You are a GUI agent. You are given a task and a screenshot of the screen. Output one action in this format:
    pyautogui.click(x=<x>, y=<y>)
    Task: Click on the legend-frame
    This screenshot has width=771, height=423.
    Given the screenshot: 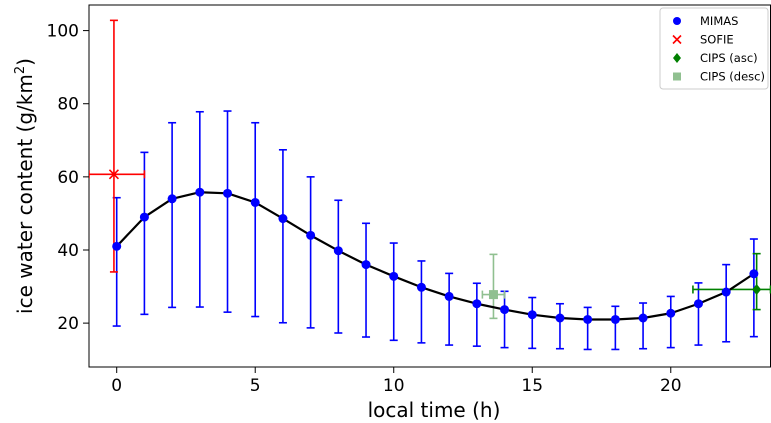 What is the action you would take?
    pyautogui.click(x=714, y=48)
    